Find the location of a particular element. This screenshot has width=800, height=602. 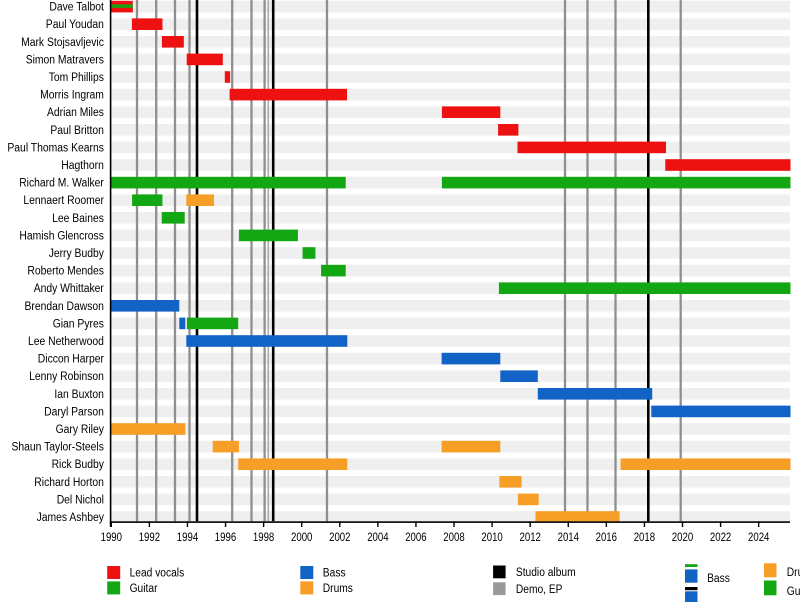

svg-text: Lee Baines is located at coordinates (78, 219).